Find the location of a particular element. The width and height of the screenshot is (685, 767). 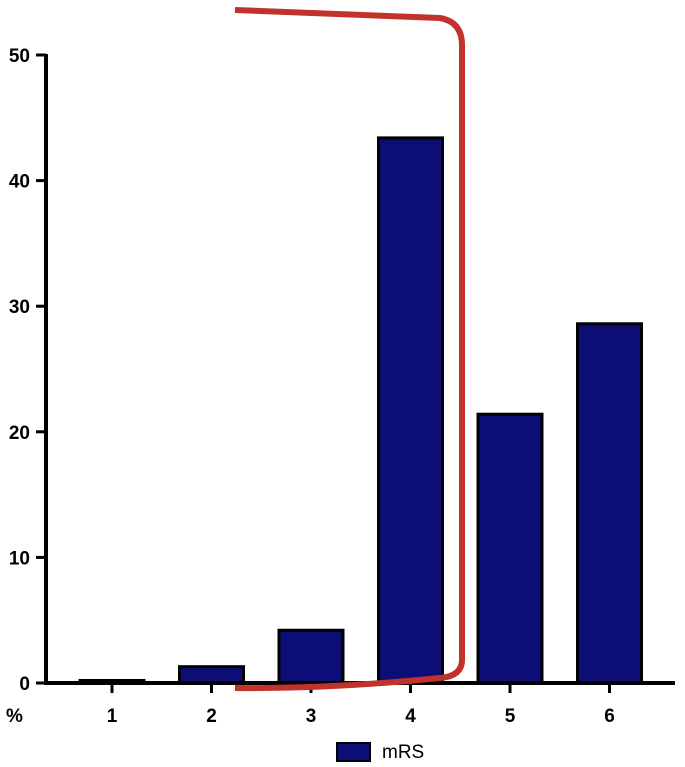

y-tick-label: 30 is located at coordinates (19, 307).